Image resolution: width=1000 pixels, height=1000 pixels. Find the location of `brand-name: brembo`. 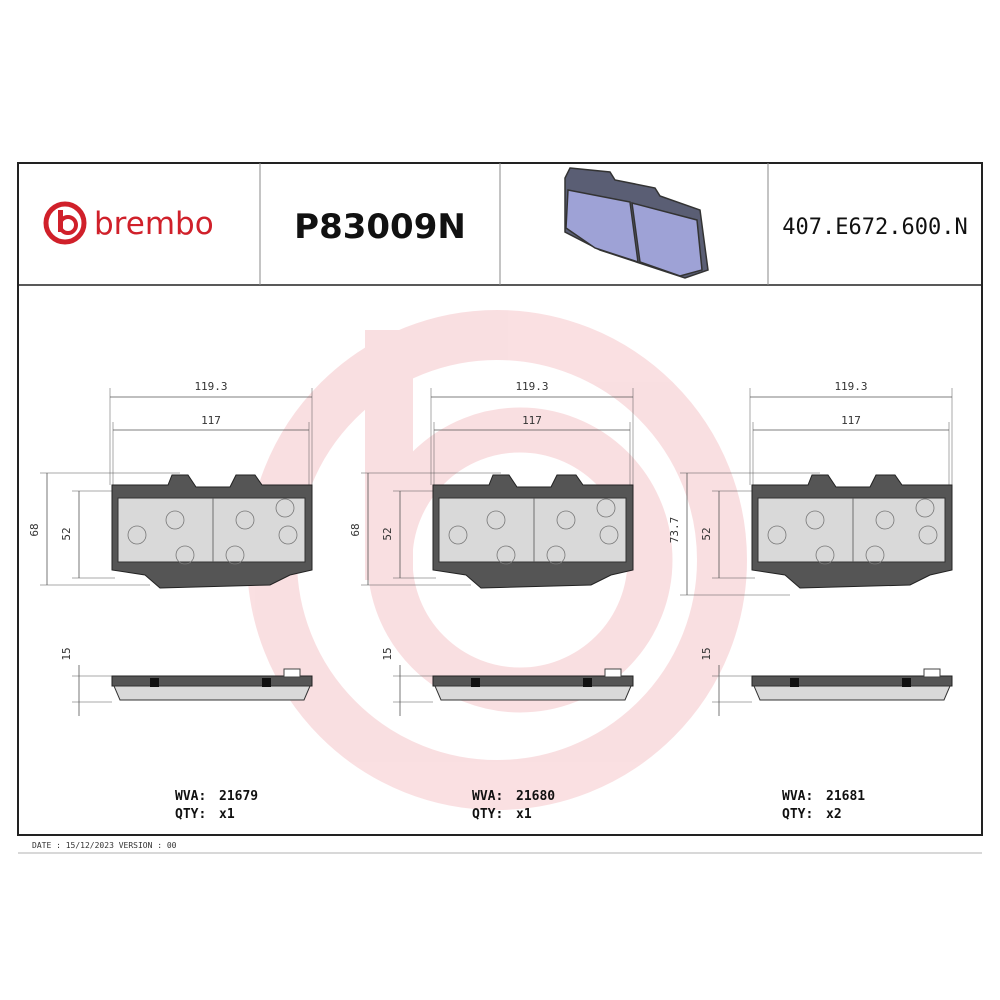

brand-name: brembo is located at coordinates (154, 224).